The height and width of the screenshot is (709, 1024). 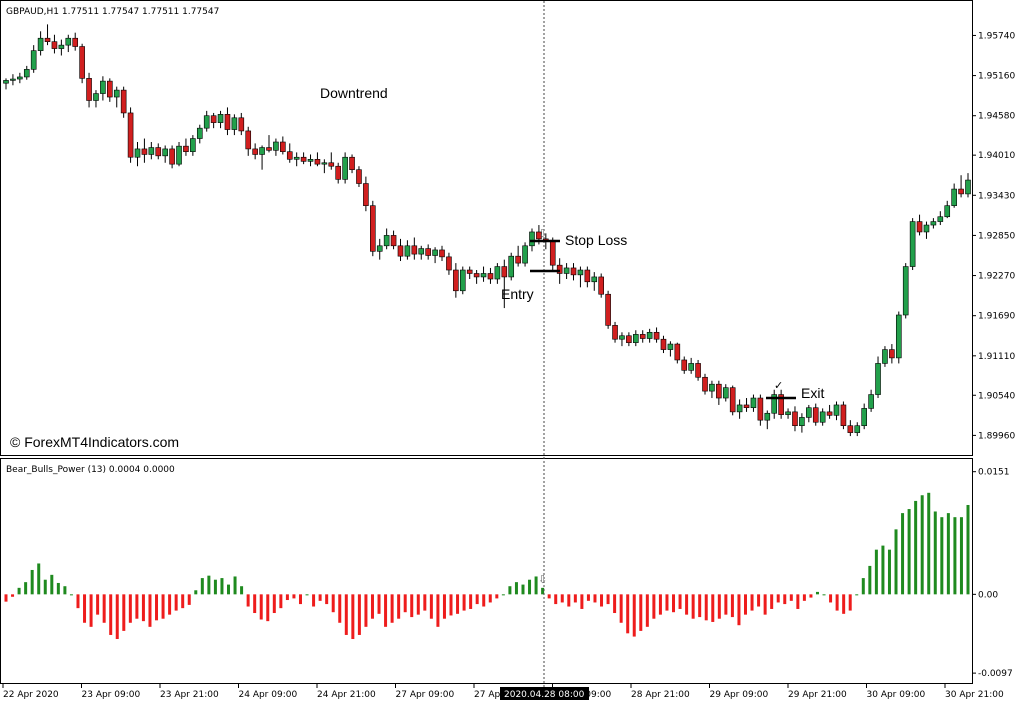 I want to click on price-tick-label: 1.90540, so click(x=996, y=396).